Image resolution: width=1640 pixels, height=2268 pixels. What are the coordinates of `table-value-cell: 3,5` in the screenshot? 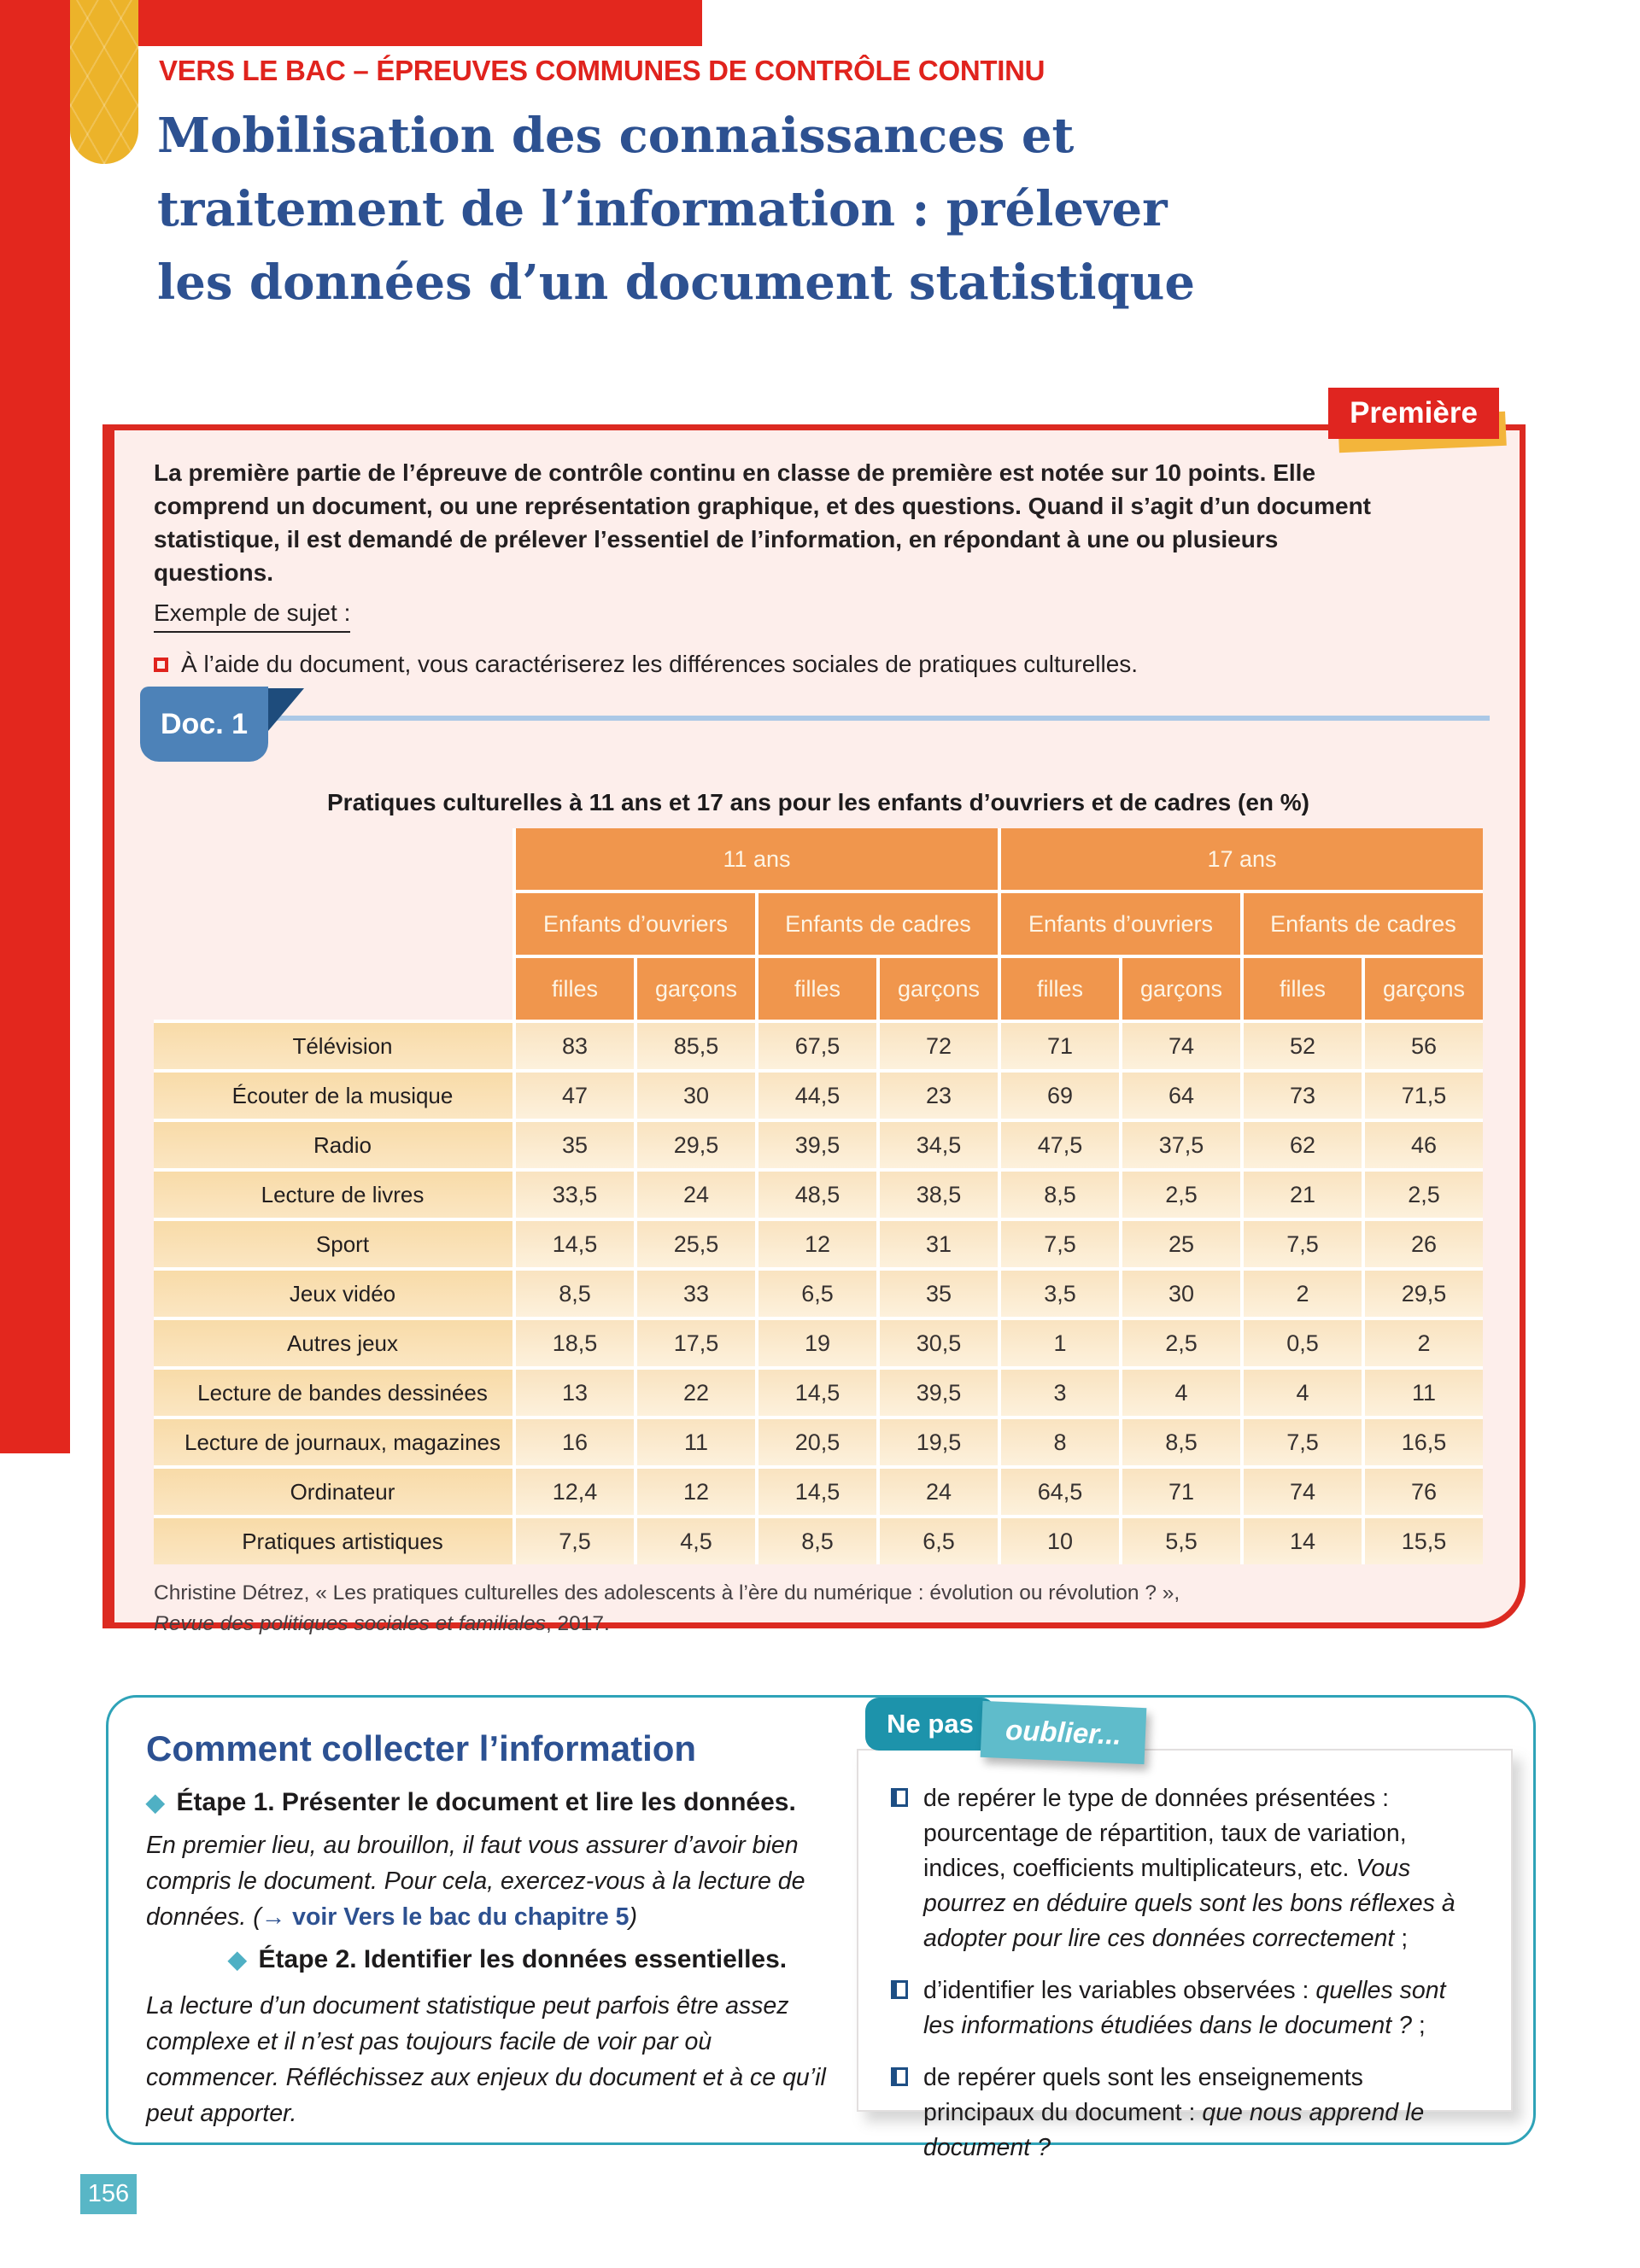 It's located at (1060, 1294).